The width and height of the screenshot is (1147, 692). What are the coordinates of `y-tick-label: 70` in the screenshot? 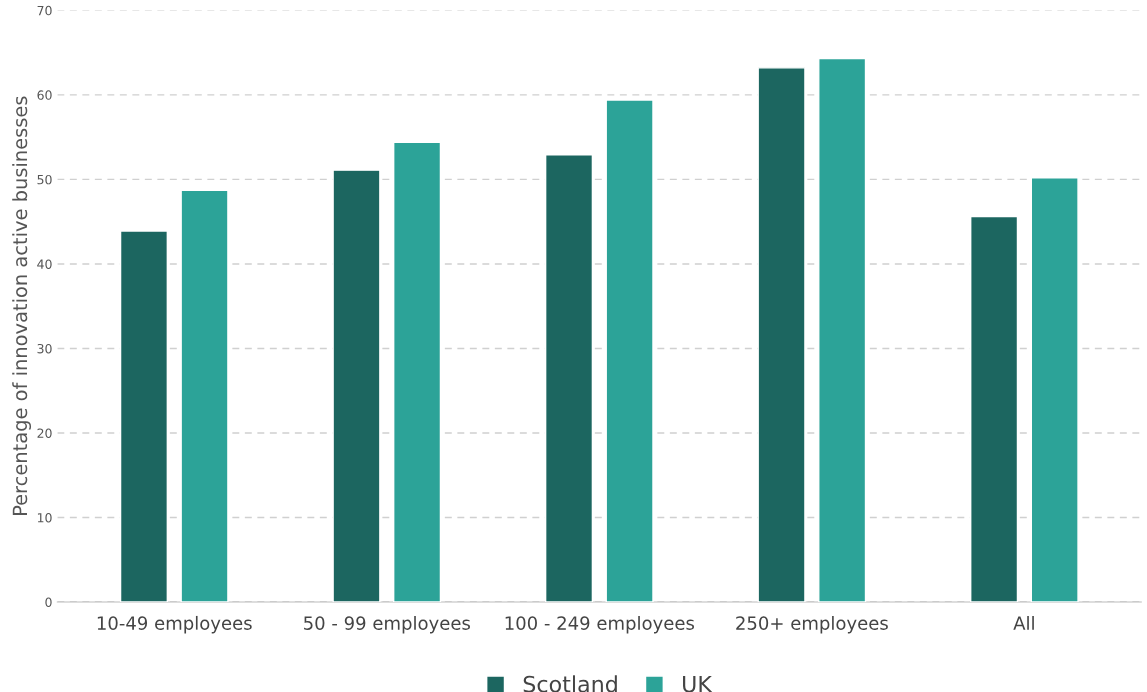 It's located at (44, 10).